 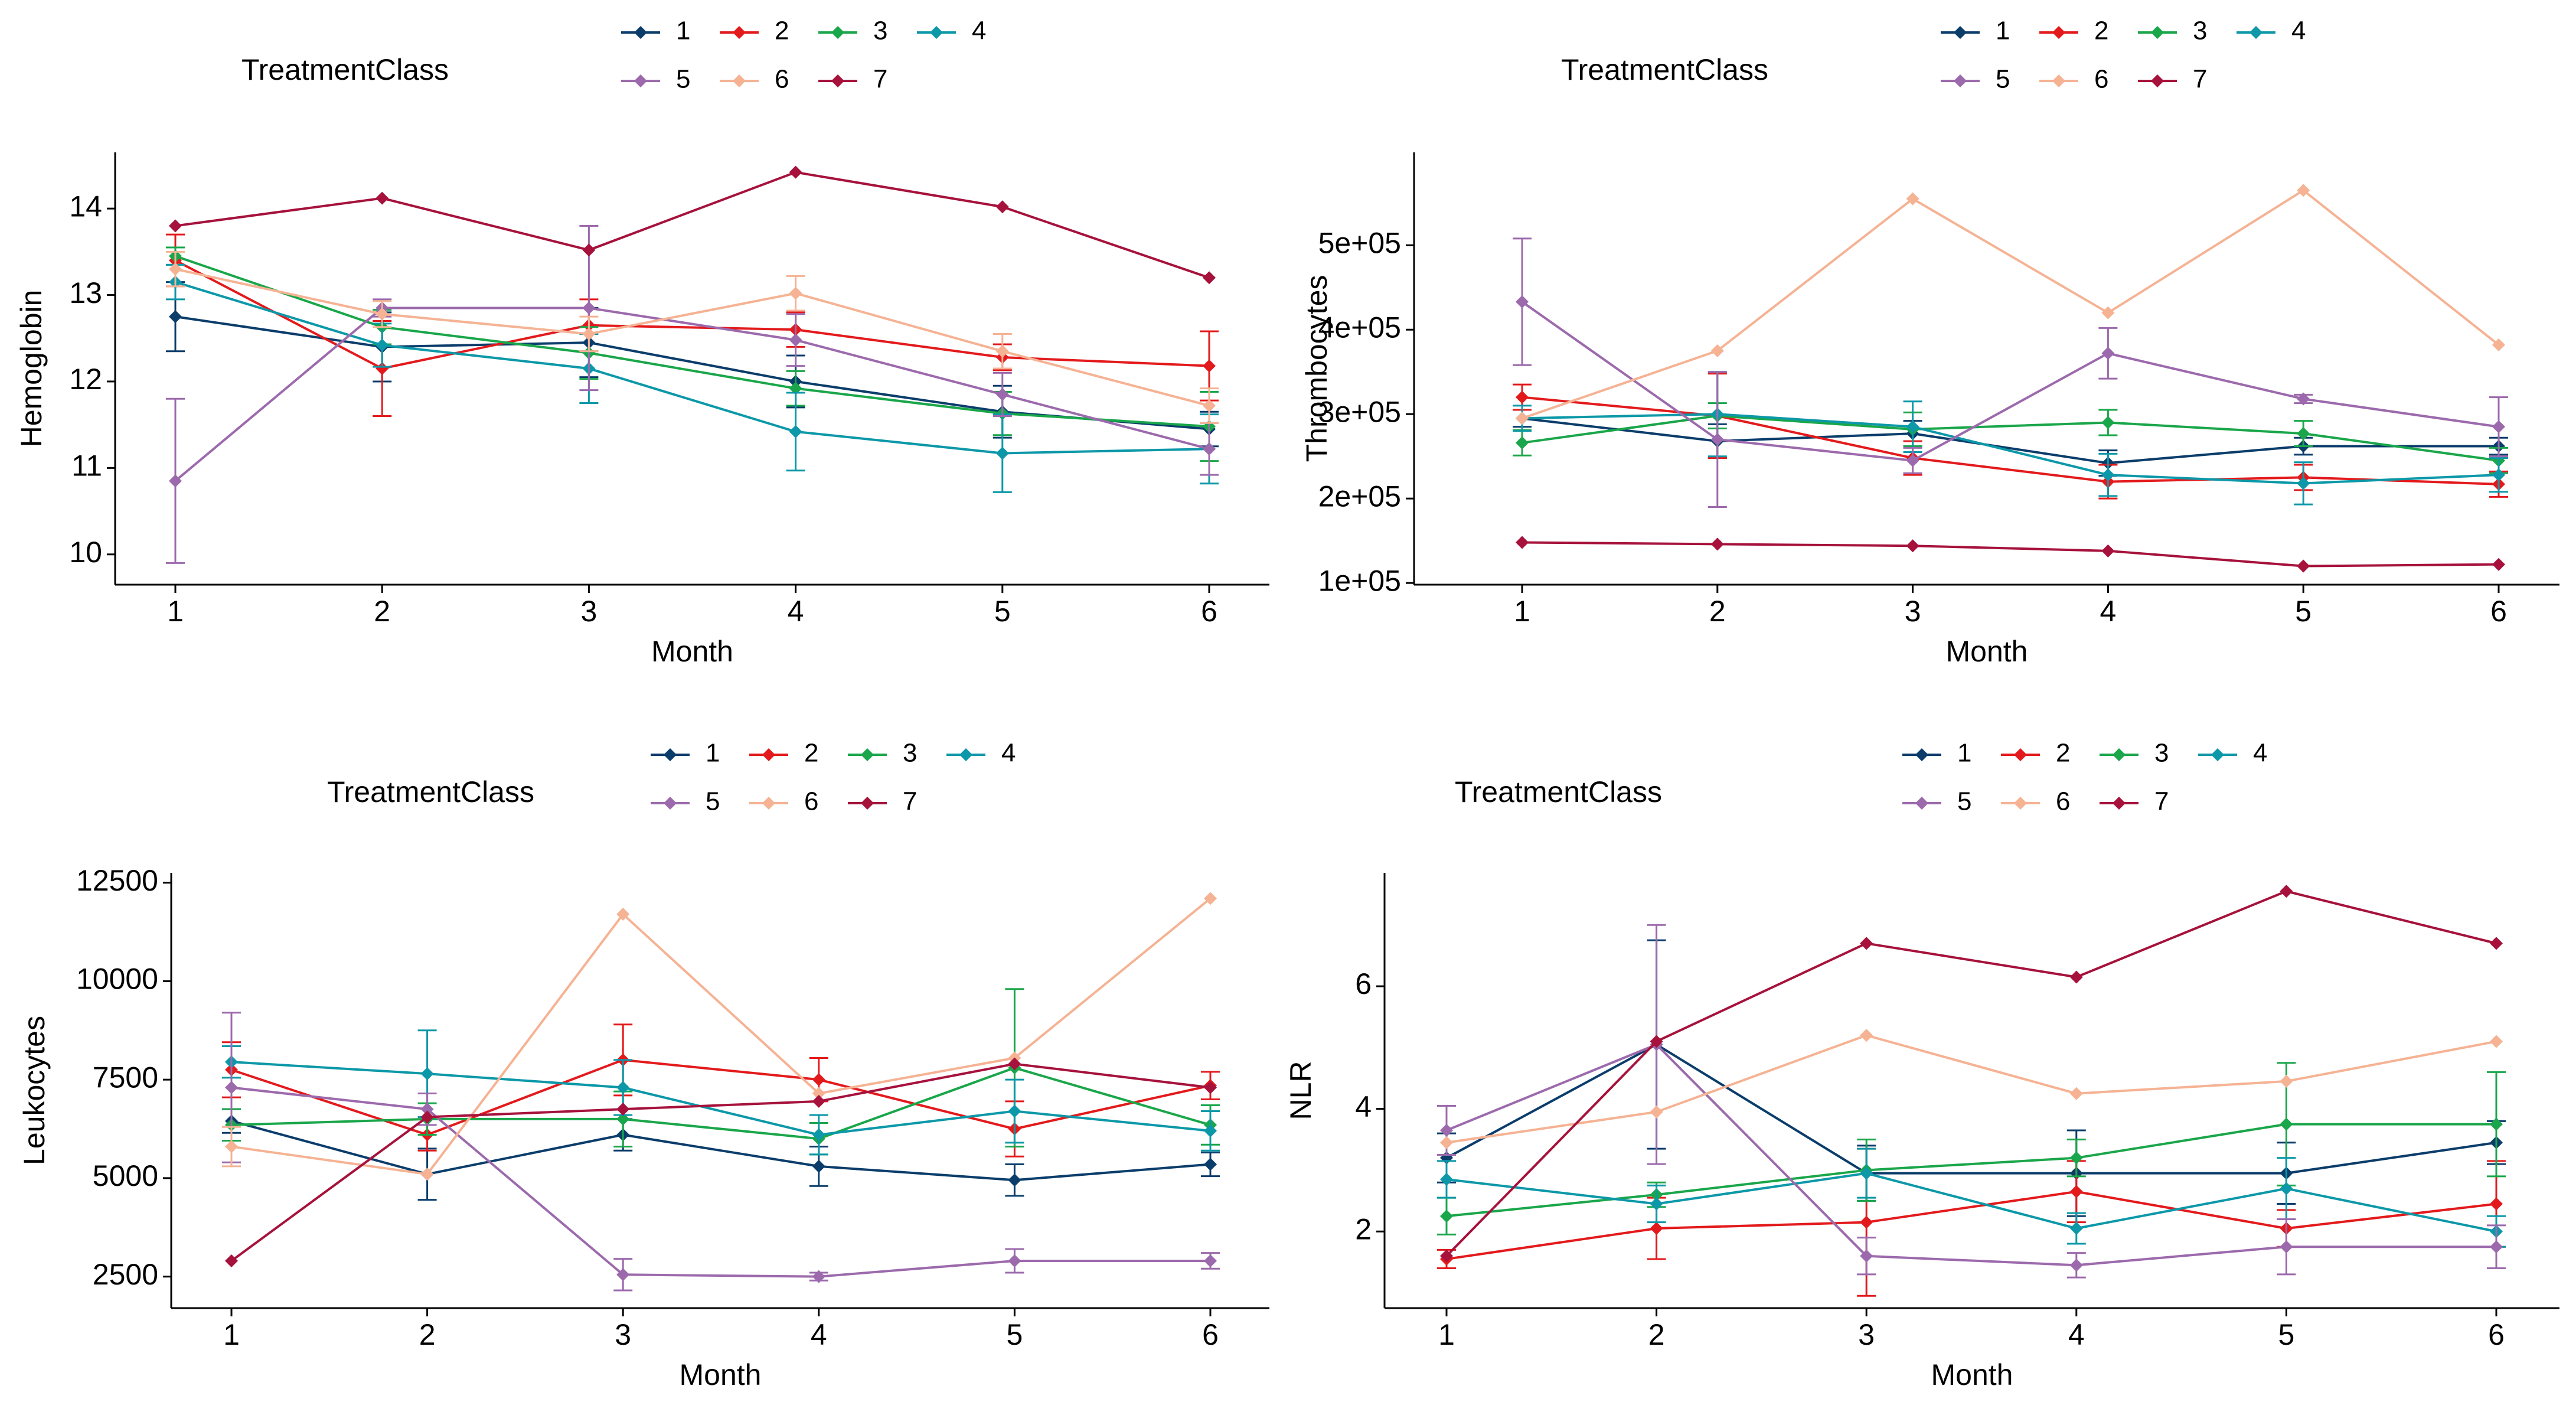 I want to click on legend-item-5: 5, so click(x=1975, y=79).